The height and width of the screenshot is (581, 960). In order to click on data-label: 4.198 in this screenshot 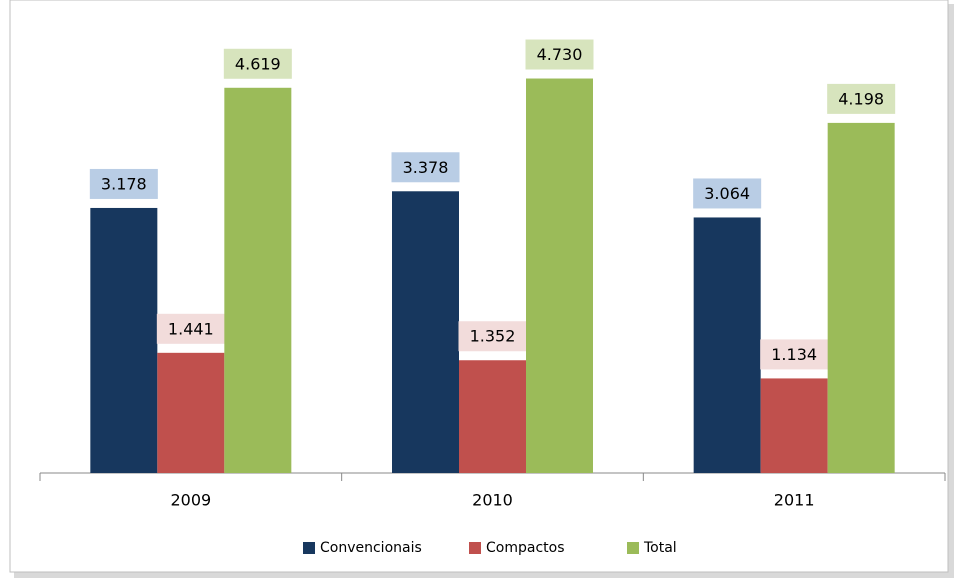, I will do `click(861, 98)`.